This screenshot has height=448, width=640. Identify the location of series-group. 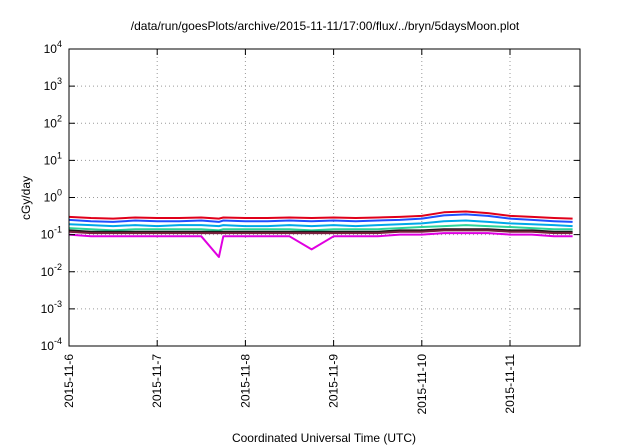
(320, 234).